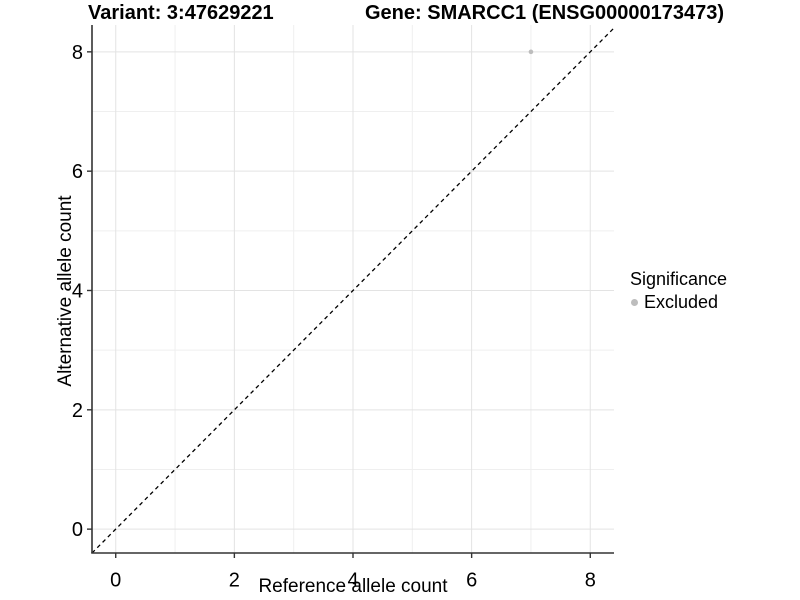 The width and height of the screenshot is (800, 600). I want to click on legend-item-excluded: Excluded, so click(677, 302).